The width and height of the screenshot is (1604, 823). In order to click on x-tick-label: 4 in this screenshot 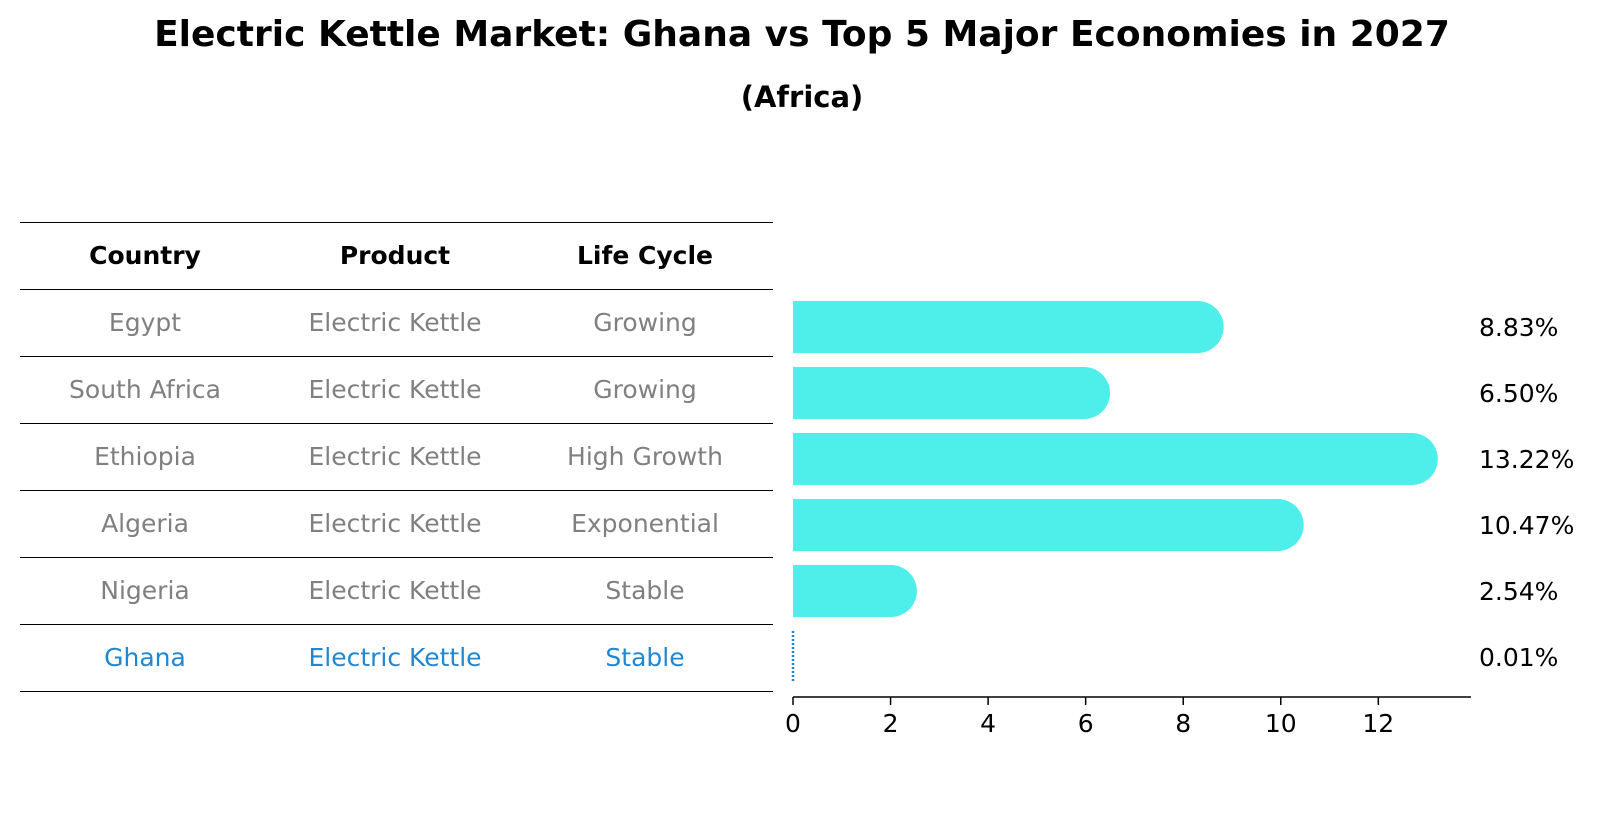, I will do `click(988, 723)`.